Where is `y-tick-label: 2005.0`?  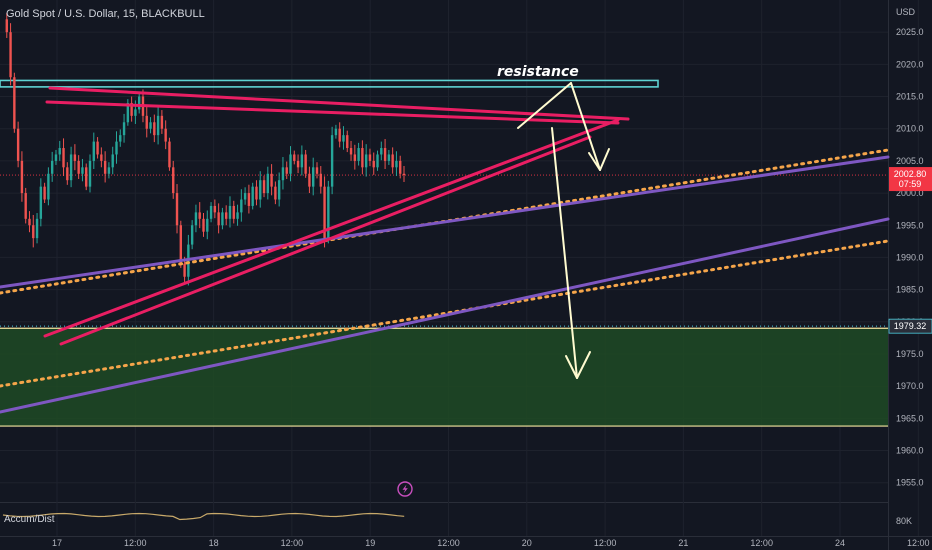 y-tick-label: 2005.0 is located at coordinates (910, 161).